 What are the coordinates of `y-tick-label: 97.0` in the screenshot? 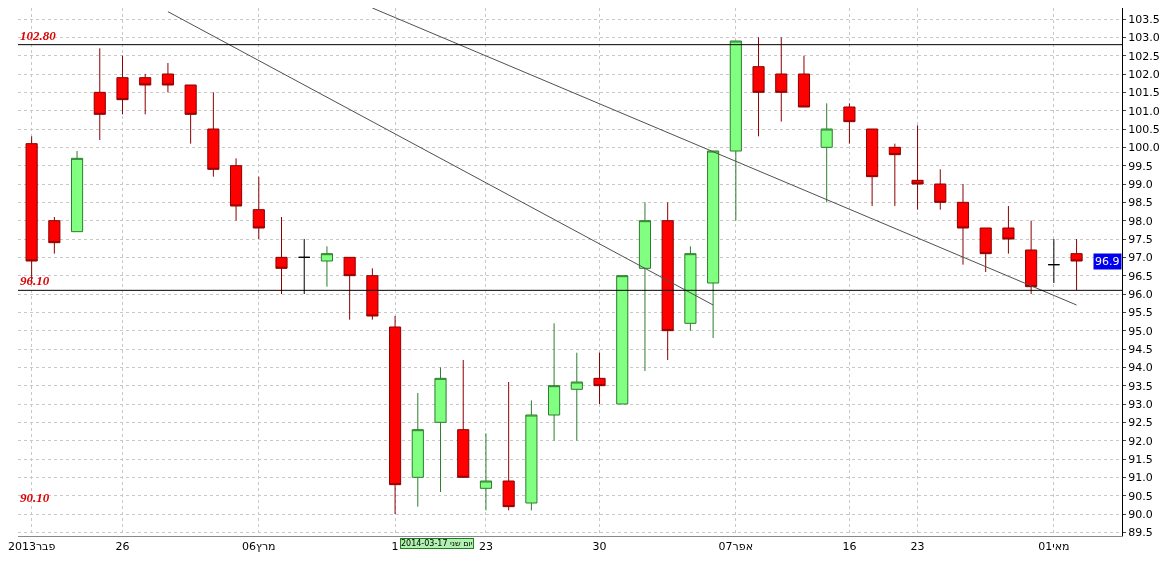 It's located at (1140, 258).